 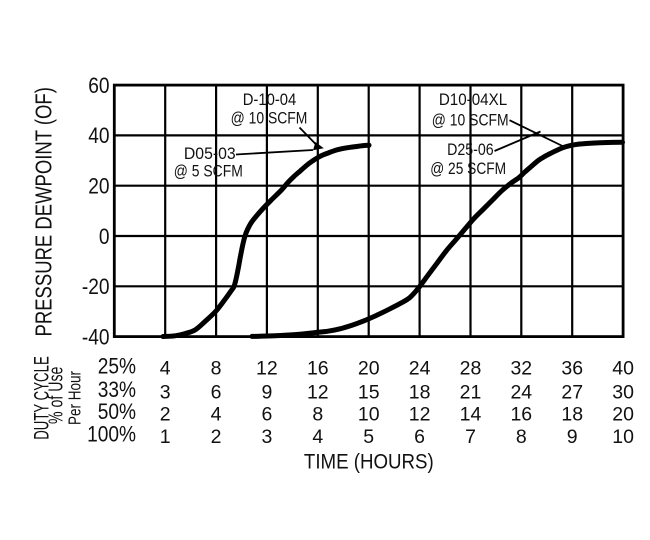 I want to click on svg-text: 1, so click(x=165, y=437).